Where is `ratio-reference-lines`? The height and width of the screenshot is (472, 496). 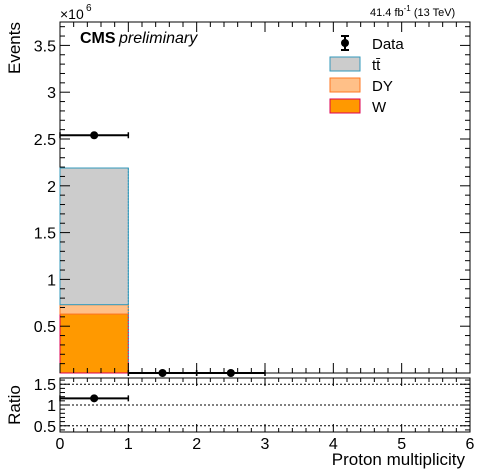 ratio-reference-lines is located at coordinates (265, 405).